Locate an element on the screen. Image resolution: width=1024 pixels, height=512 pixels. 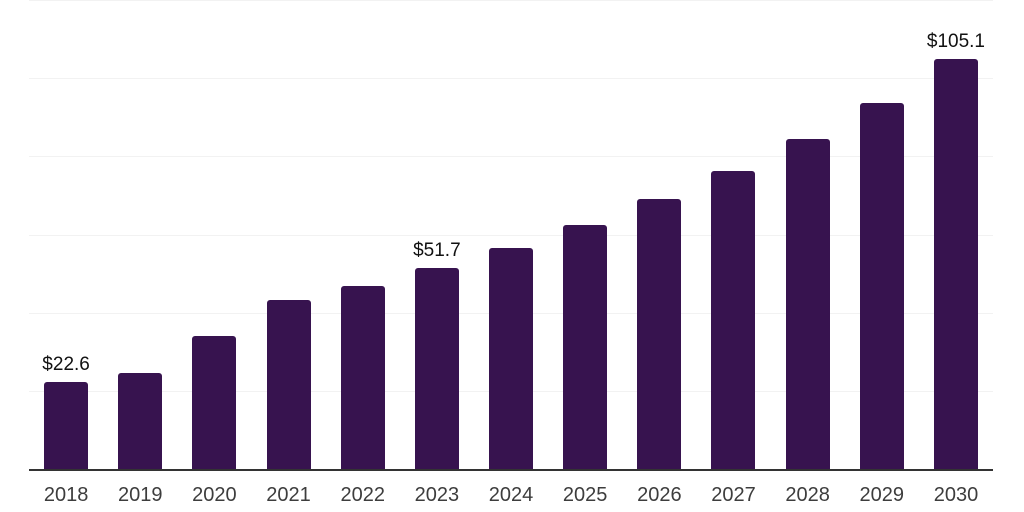
bar-slot-2027 is located at coordinates (733, 235).